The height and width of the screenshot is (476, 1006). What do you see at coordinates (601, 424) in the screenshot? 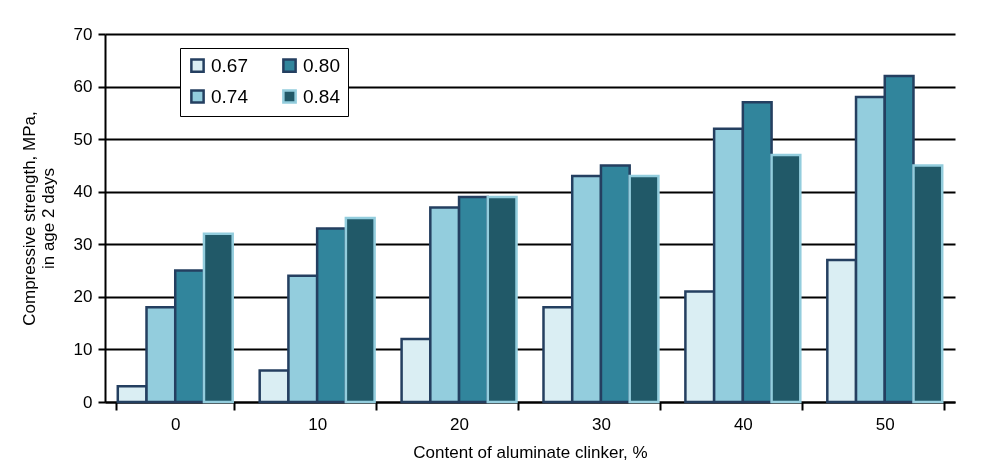
I see `x-tick-label: 30` at bounding box center [601, 424].